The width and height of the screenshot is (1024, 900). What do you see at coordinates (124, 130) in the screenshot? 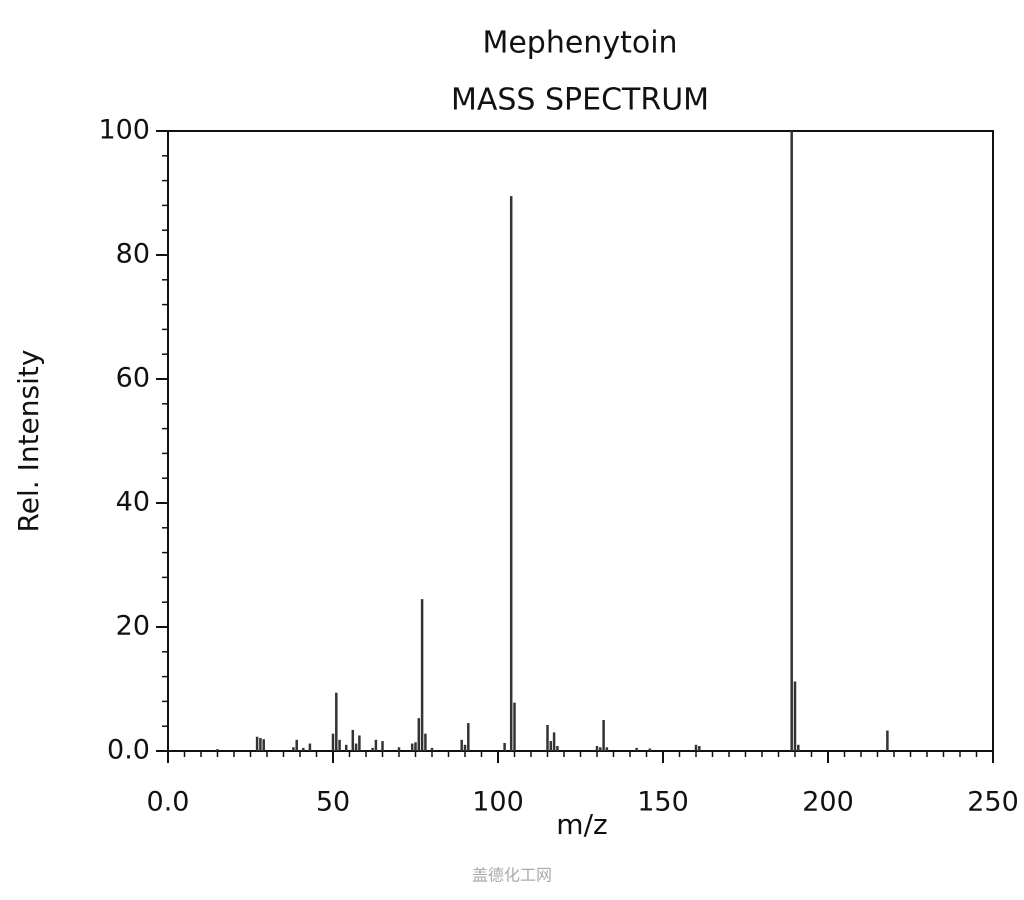
I see `y-tick-label: 100` at bounding box center [124, 130].